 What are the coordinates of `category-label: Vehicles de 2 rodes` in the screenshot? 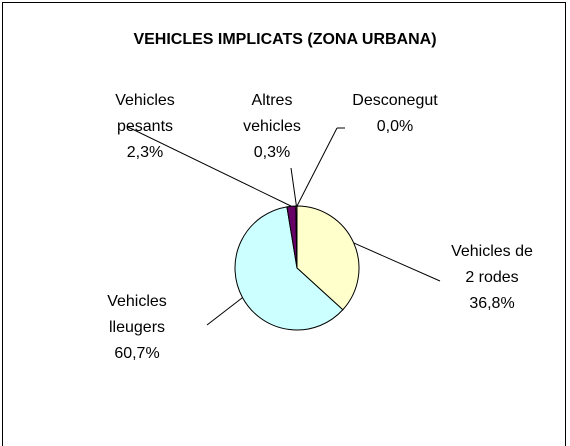 It's located at (492, 264).